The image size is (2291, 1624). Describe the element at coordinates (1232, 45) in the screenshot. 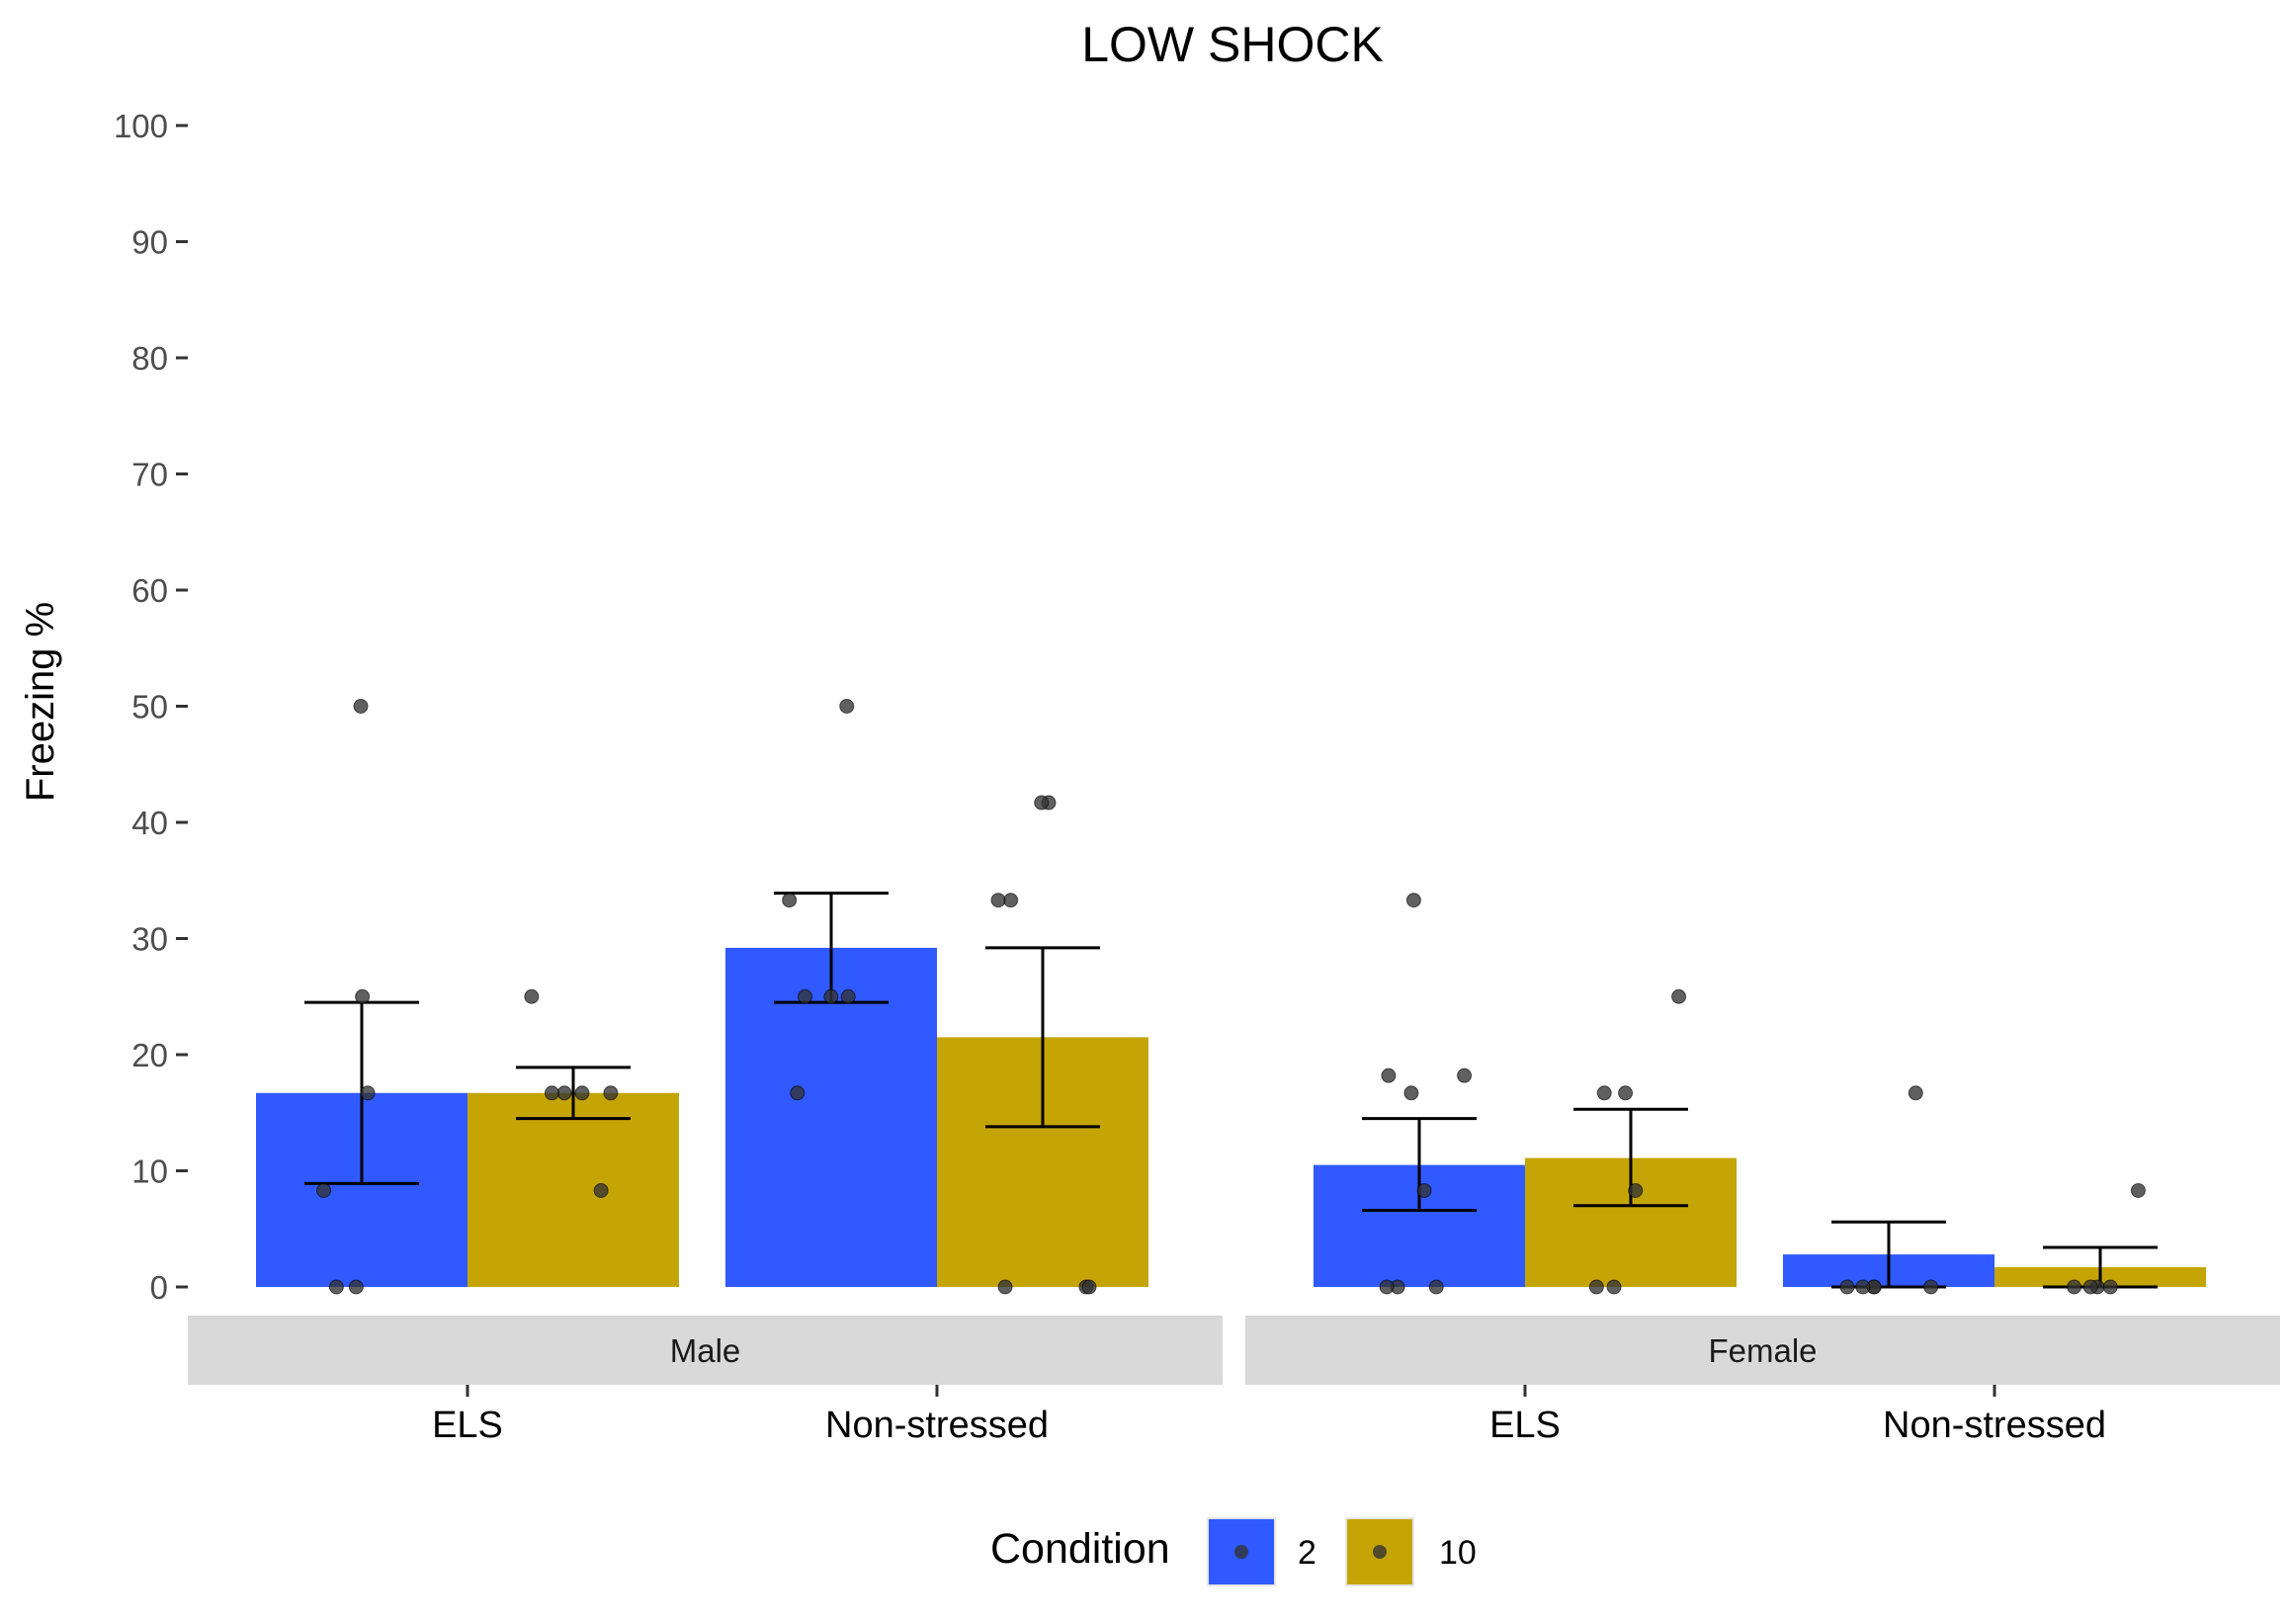

I see `chart-title: LOW SHOCK` at that location.